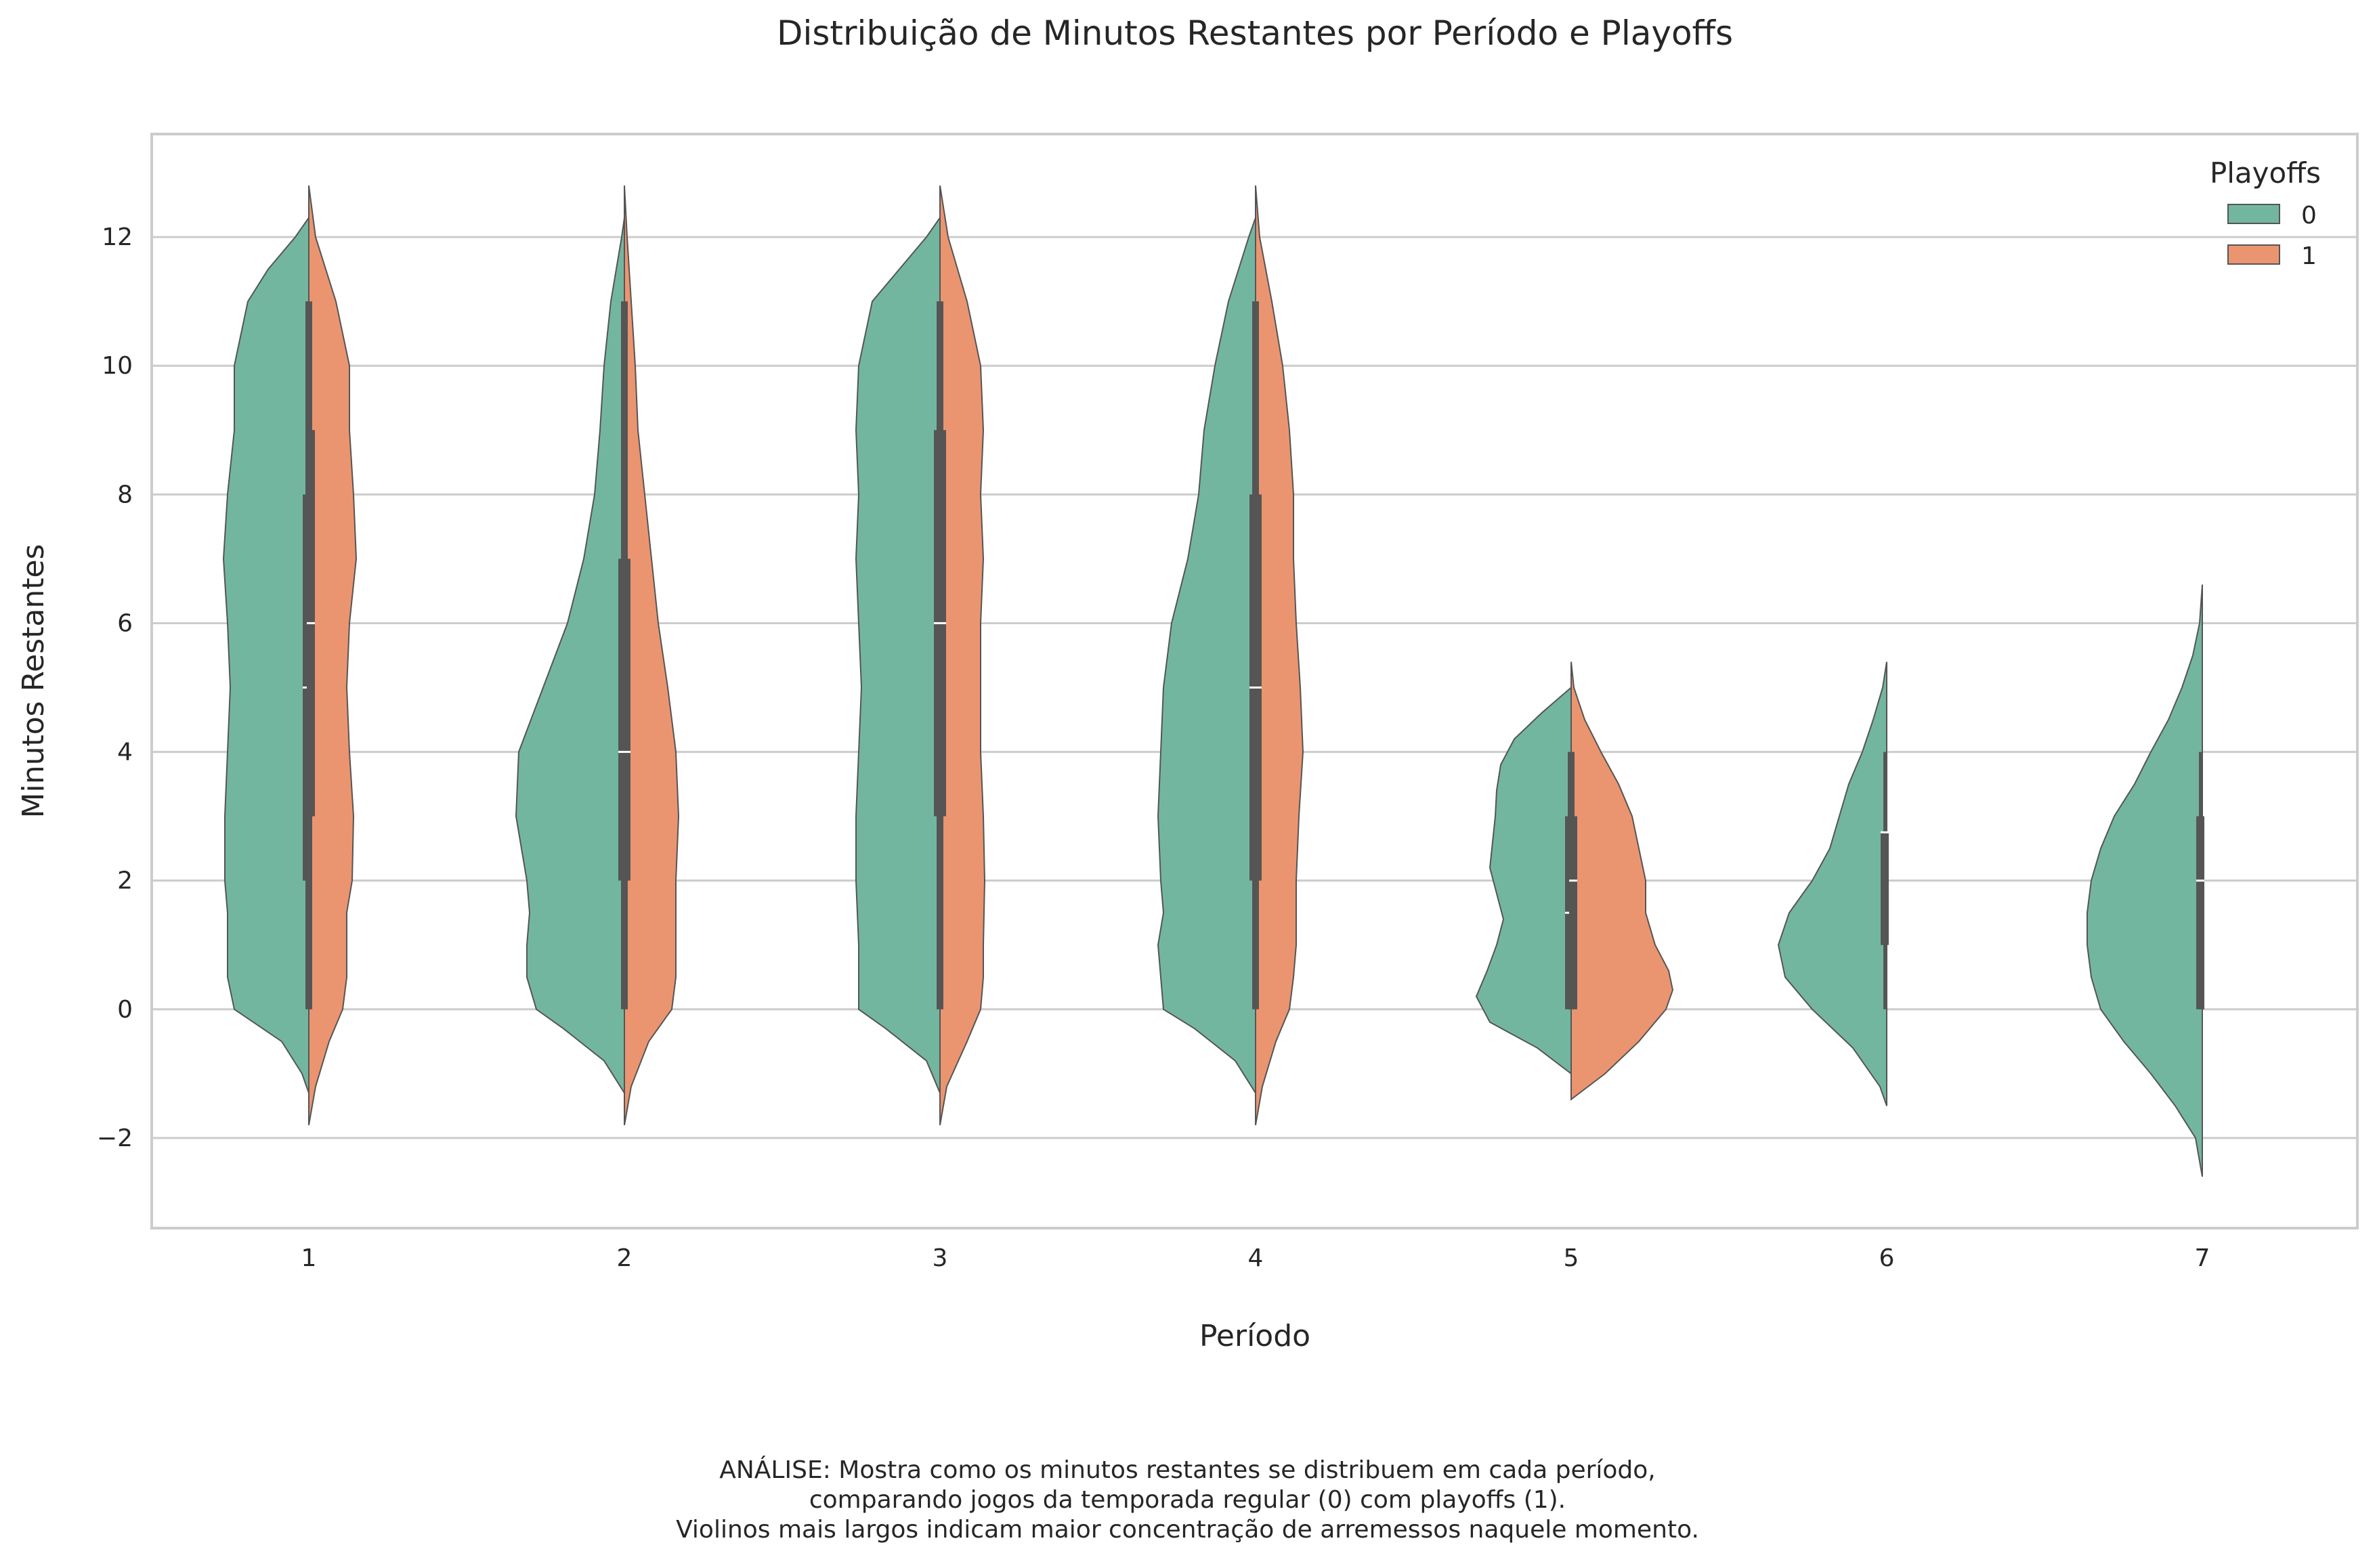  Describe the element at coordinates (125, 623) in the screenshot. I see `y-tick-label: 6` at that location.